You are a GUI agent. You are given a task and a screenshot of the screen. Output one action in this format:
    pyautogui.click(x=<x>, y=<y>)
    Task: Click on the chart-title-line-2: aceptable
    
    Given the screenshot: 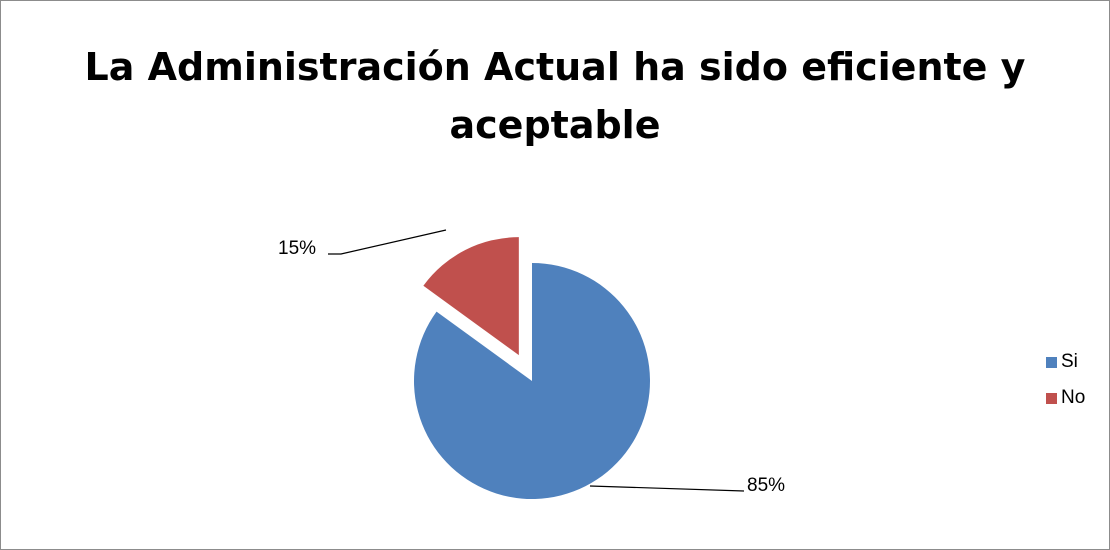 What is the action you would take?
    pyautogui.click(x=555, y=125)
    